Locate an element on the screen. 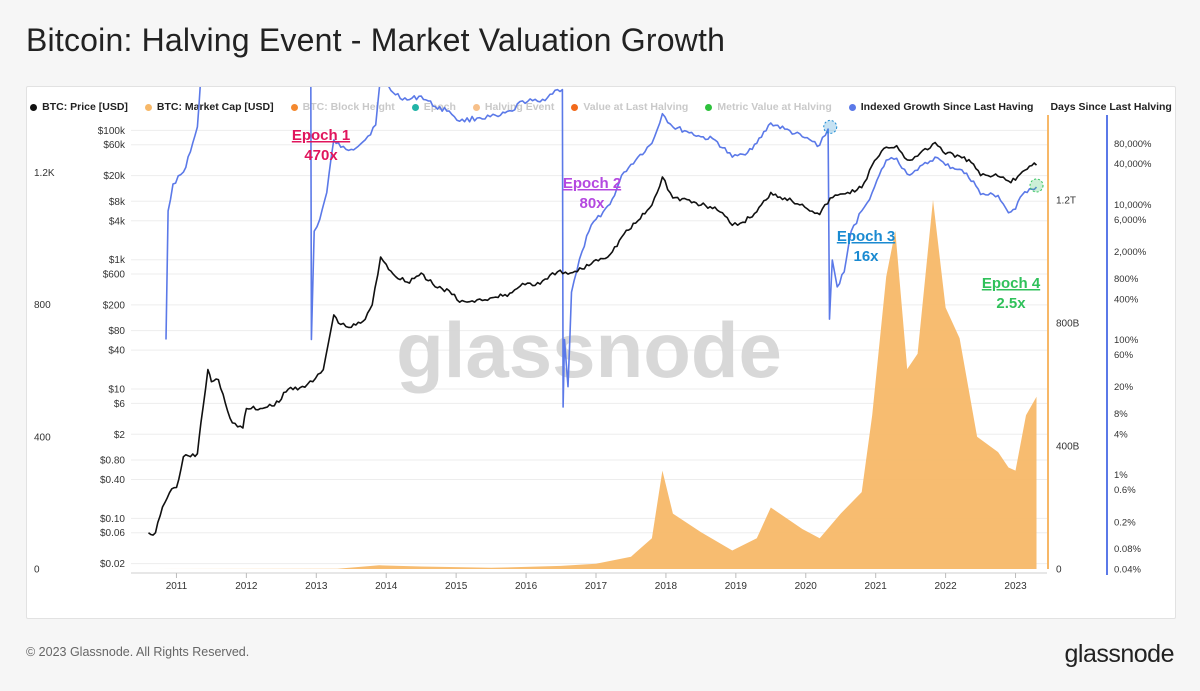 The image size is (1200, 691). legend-item: Metric Value at Halving is located at coordinates (768, 107).